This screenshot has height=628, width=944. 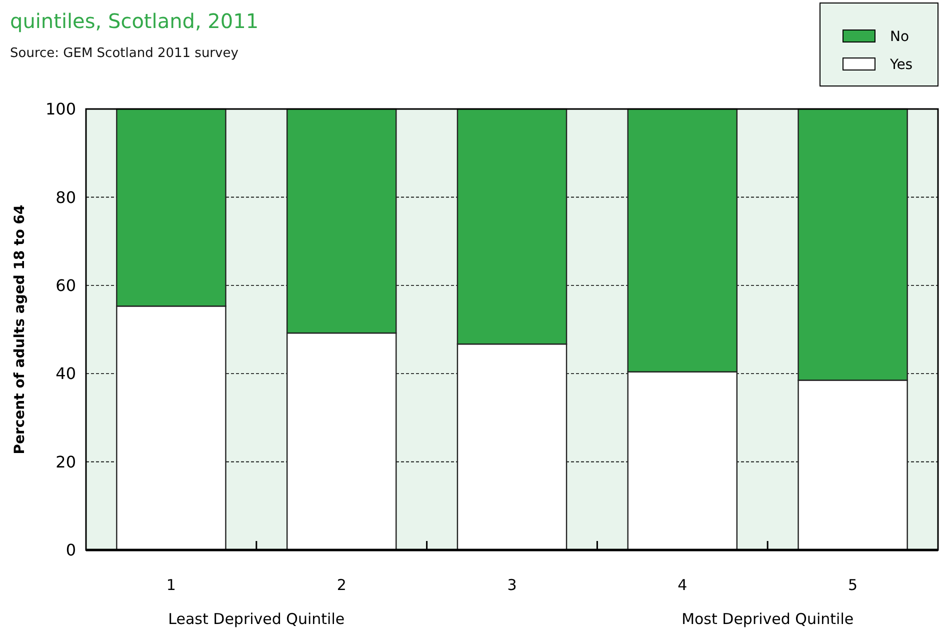 I want to click on chart-subtitle: Source: GEM Scotland 2011 survey, so click(x=124, y=53).